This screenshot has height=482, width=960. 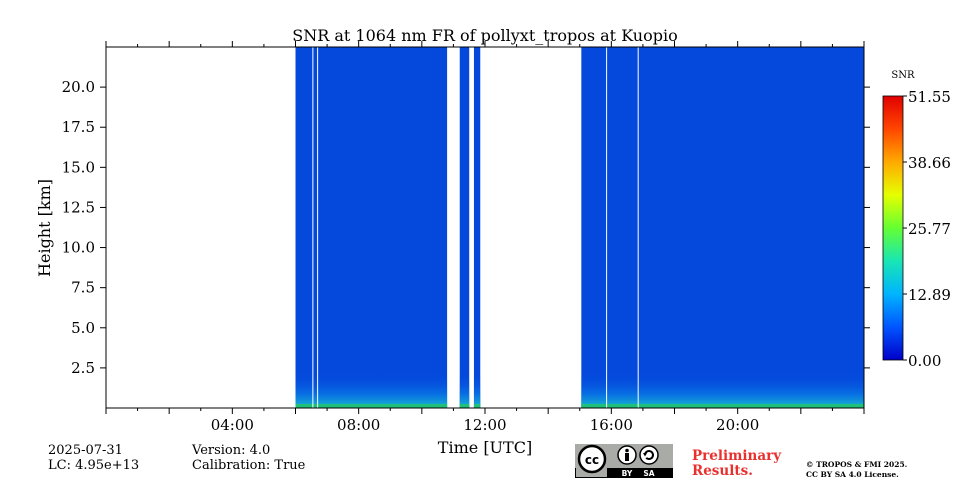 I want to click on footer-version: Version: 4.0, so click(x=231, y=450).